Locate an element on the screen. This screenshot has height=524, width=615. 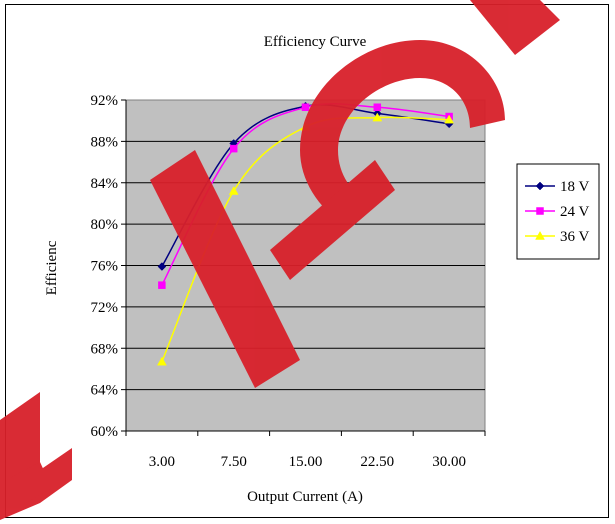
y-tick-labels: 60% 64% 68% 72% 76% 80% 84% 88% 92% is located at coordinates (105, 266).